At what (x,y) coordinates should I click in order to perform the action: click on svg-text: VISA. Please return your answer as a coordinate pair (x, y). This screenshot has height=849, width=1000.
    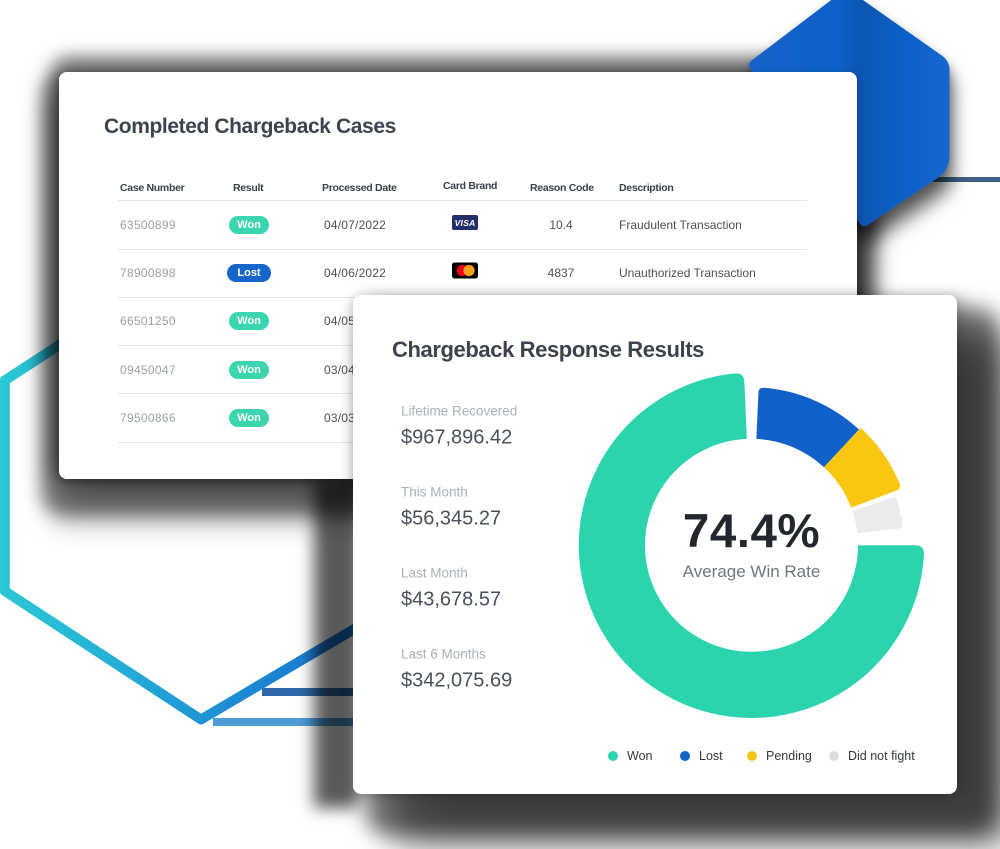
    Looking at the image, I should click on (465, 223).